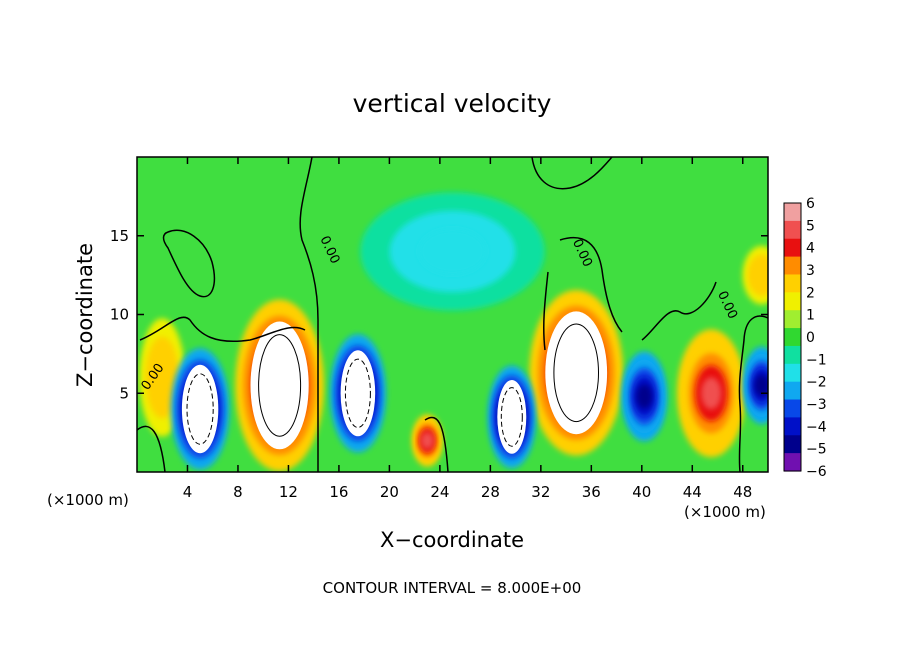 The height and width of the screenshot is (654, 904). Describe the element at coordinates (452, 540) in the screenshot. I see `x-axis-title: X−coordinate` at that location.